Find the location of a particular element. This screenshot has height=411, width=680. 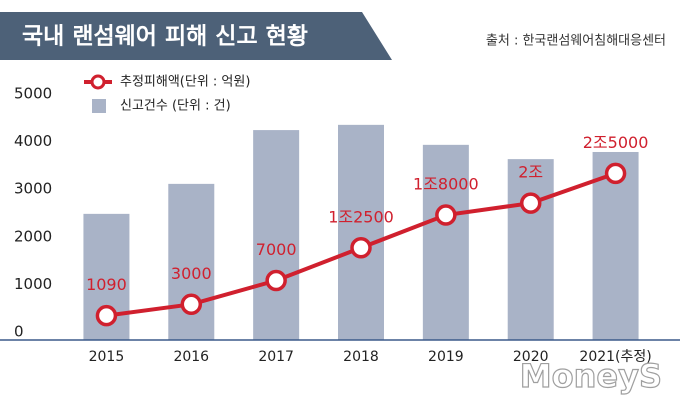

x-tick-label: 2015 is located at coordinates (107, 357).